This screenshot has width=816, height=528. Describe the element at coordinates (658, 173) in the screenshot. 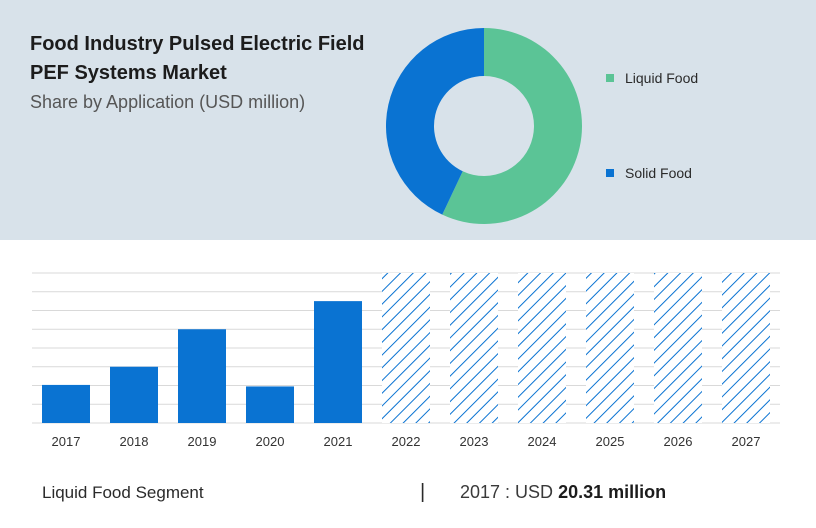

I see `legend-label-solid-food: Solid Food` at that location.